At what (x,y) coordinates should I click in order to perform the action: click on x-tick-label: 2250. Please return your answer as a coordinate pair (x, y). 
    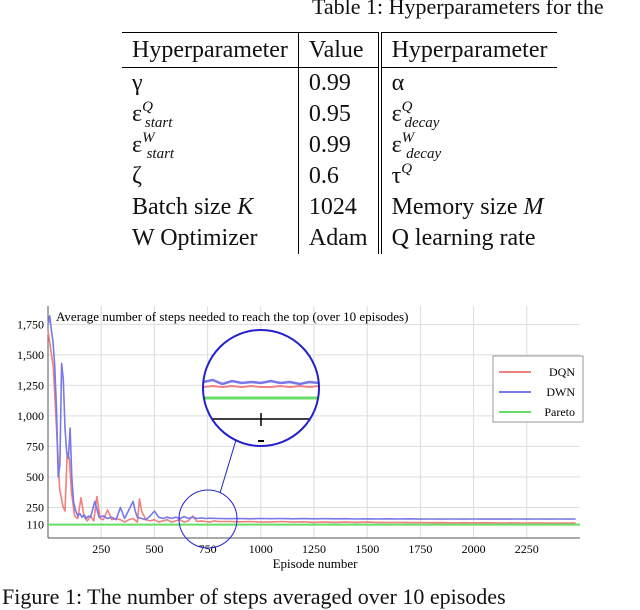
    Looking at the image, I should click on (527, 549).